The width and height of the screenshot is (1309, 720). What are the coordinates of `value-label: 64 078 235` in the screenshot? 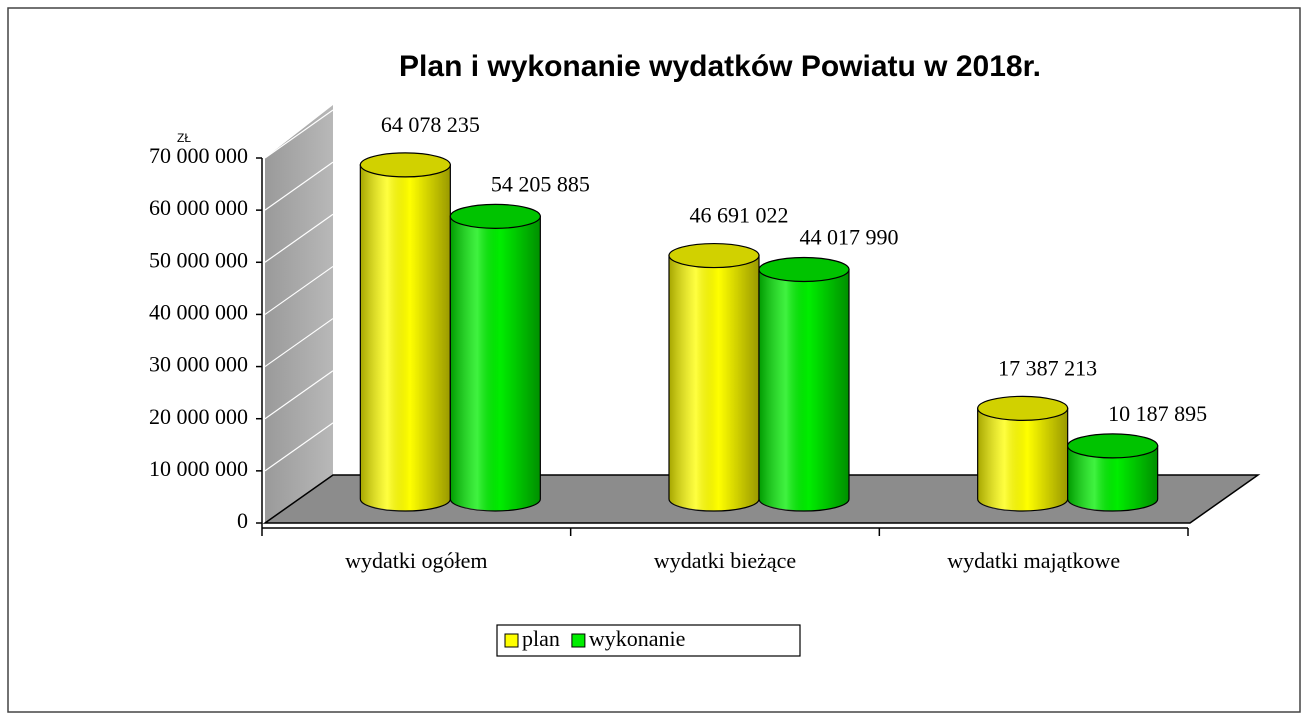 It's located at (430, 124).